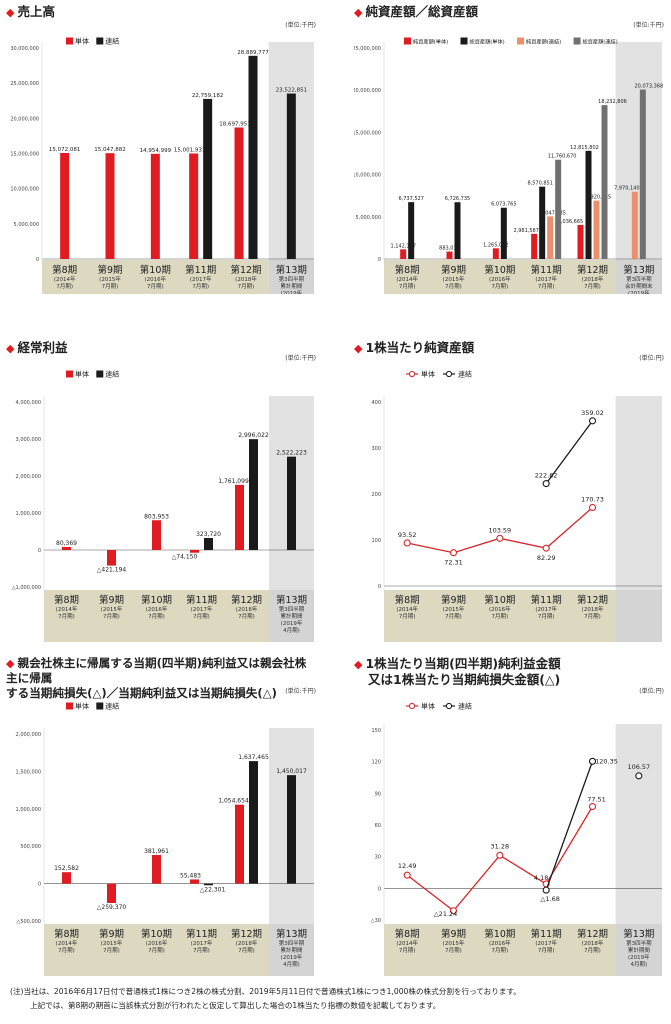 This screenshot has height=1024, width=671. What do you see at coordinates (453, 934) in the screenshot?
I see `x-period-label: 第9期` at bounding box center [453, 934].